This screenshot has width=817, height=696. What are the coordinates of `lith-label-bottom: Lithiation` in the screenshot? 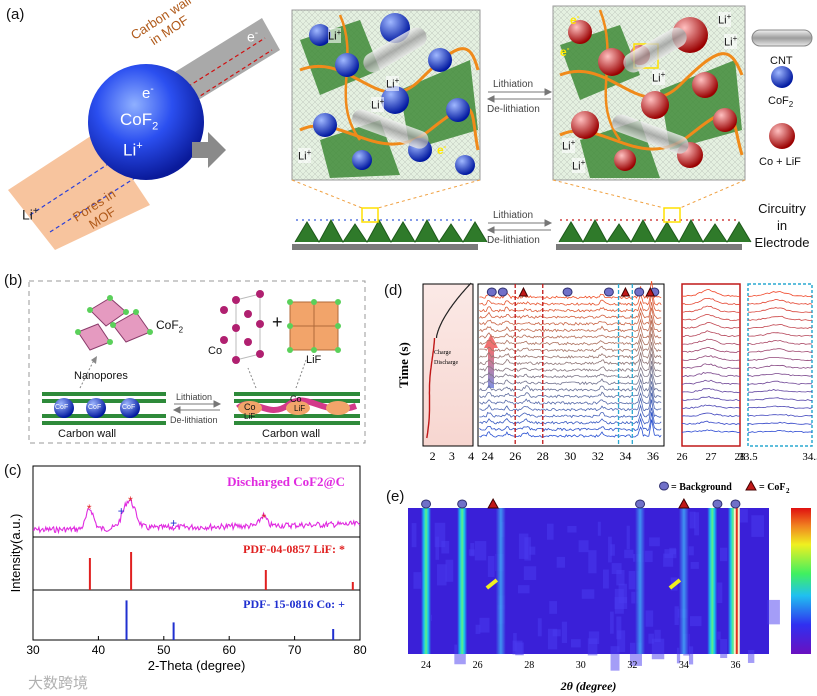 It's located at (513, 215).